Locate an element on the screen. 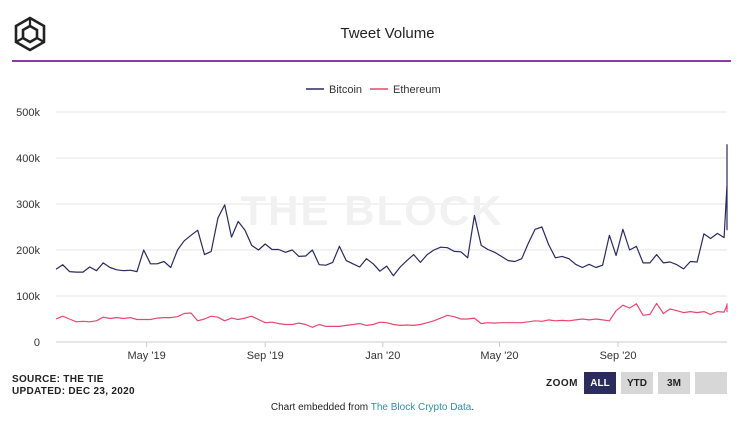 The image size is (745, 428). zoom-controls: ZOOM ALL YTD 3M is located at coordinates (639, 383).